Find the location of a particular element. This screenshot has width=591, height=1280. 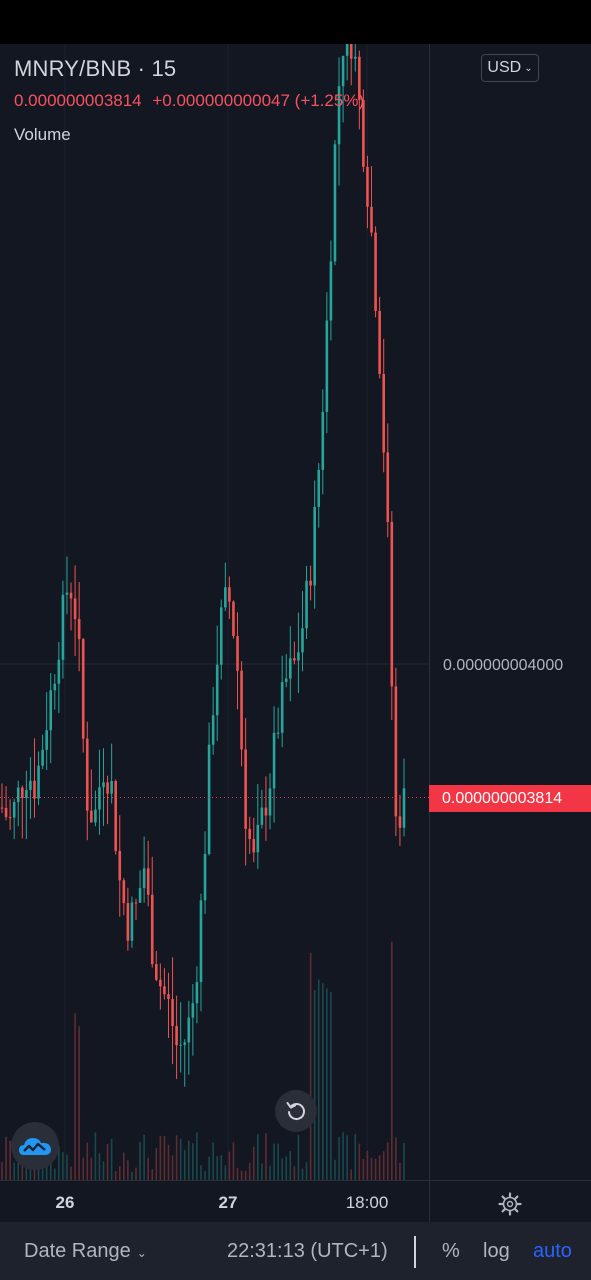

date-range-button: Date Range ⌄ is located at coordinates (85, 1251).